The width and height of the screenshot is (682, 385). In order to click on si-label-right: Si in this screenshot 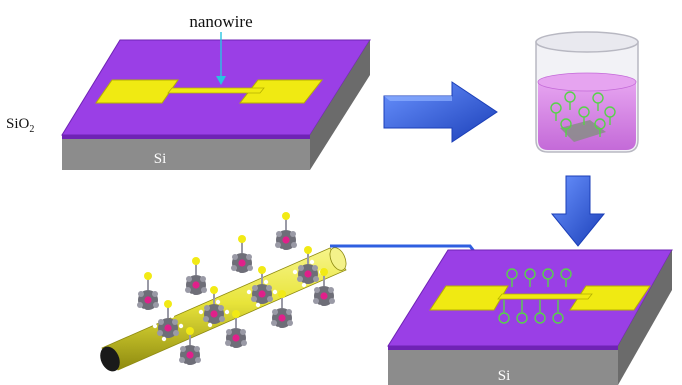, I will do `click(504, 376)`.